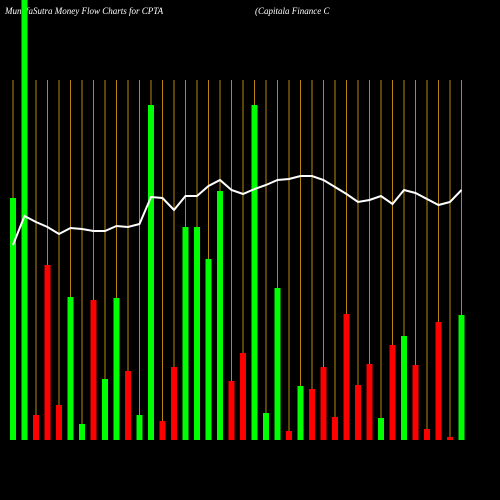 The image size is (500, 500). Describe the element at coordinates (292, 11) in the screenshot. I see `chart-subtitle: (Capitala Finance C` at that location.